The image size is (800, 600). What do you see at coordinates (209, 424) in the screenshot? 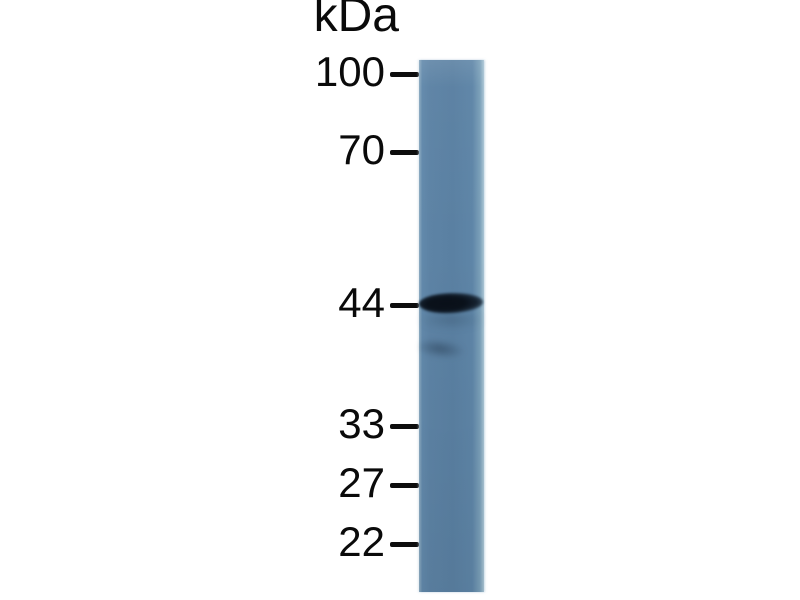
I see `marker-row-33: 33` at bounding box center [209, 424].